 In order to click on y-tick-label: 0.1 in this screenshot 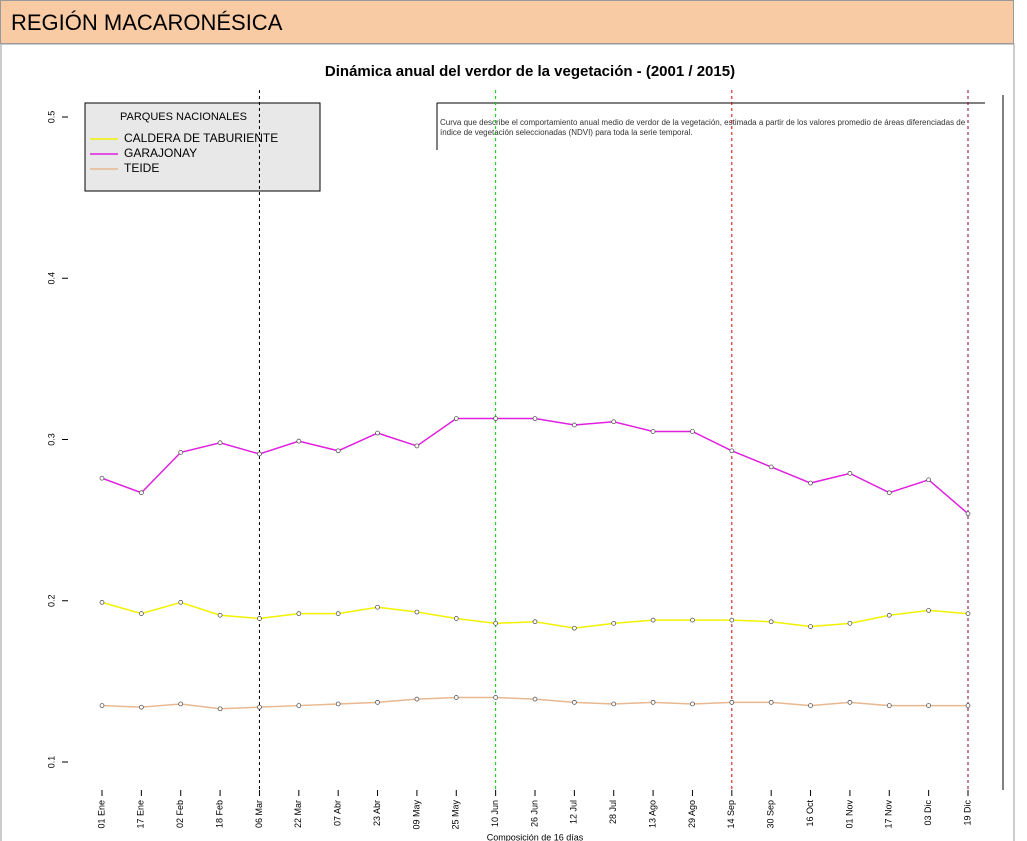, I will do `click(51, 762)`.